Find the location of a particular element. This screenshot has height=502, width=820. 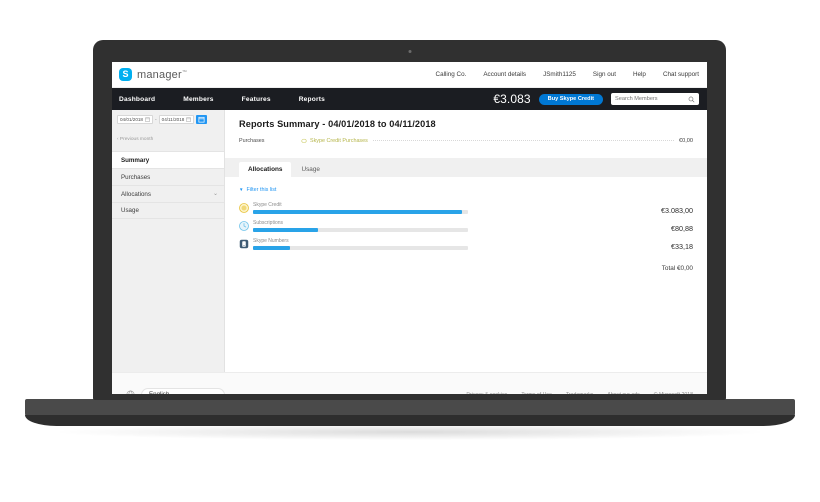

nav-right-group: €3.083 Buy Skype Credit is located at coordinates (596, 99).